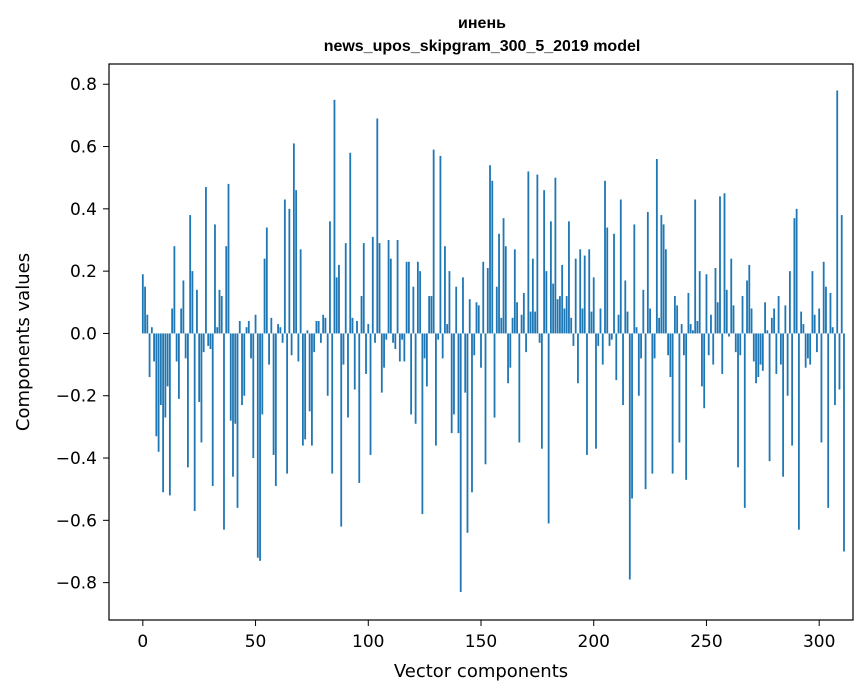 This screenshot has height=696, width=867. Describe the element at coordinates (819, 642) in the screenshot. I see `x-tick-label: 300` at that location.